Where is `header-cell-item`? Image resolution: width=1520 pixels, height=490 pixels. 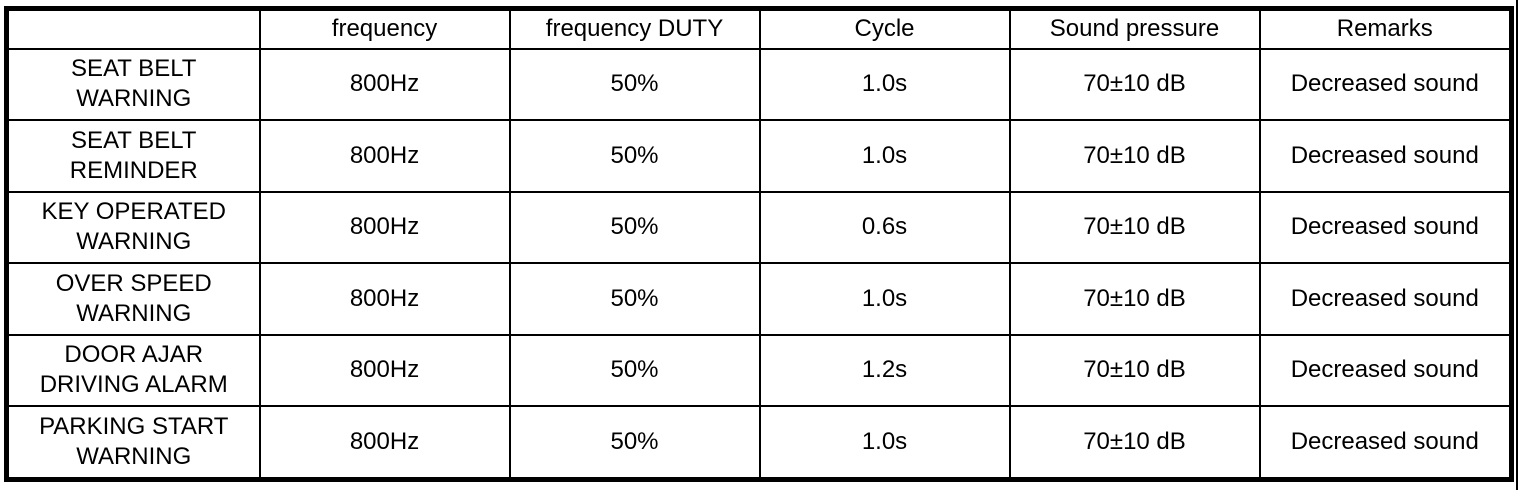
header-cell-item is located at coordinates (133, 28).